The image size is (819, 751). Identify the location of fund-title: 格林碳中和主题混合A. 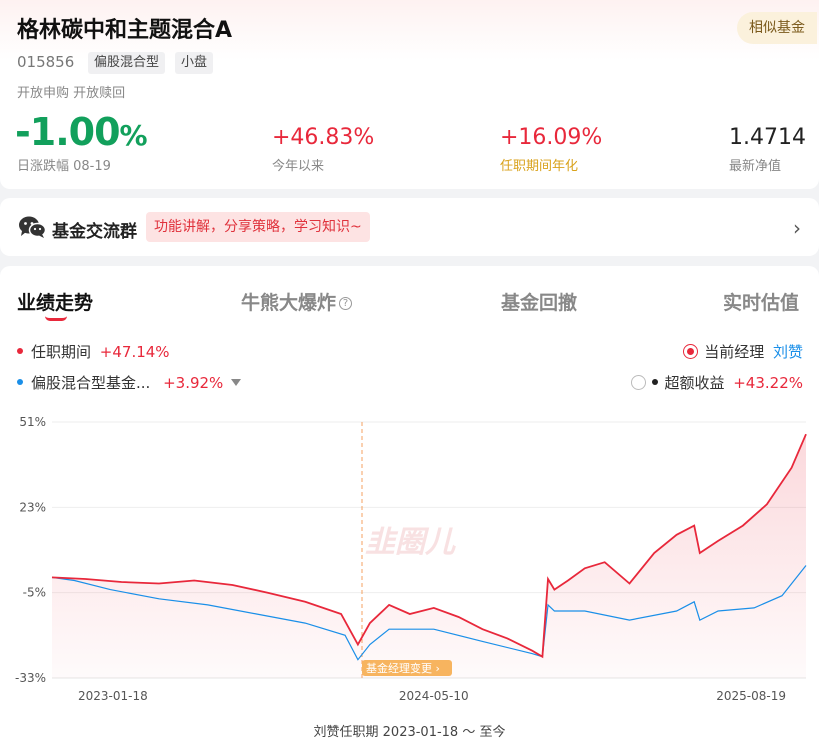
(125, 30).